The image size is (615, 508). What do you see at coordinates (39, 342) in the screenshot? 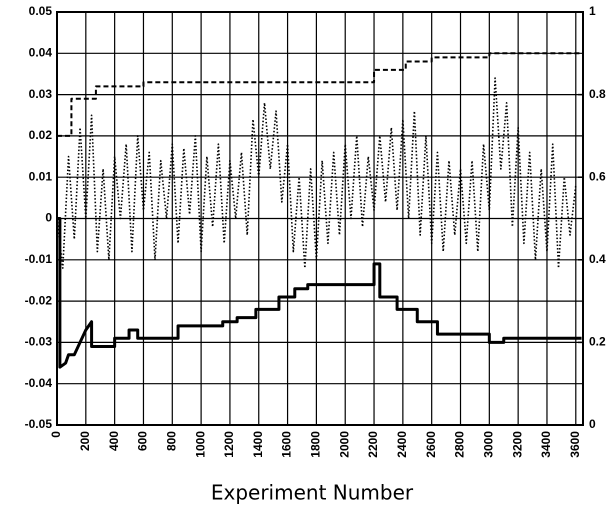
I see `y-tick-label: -0.03` at bounding box center [39, 342].